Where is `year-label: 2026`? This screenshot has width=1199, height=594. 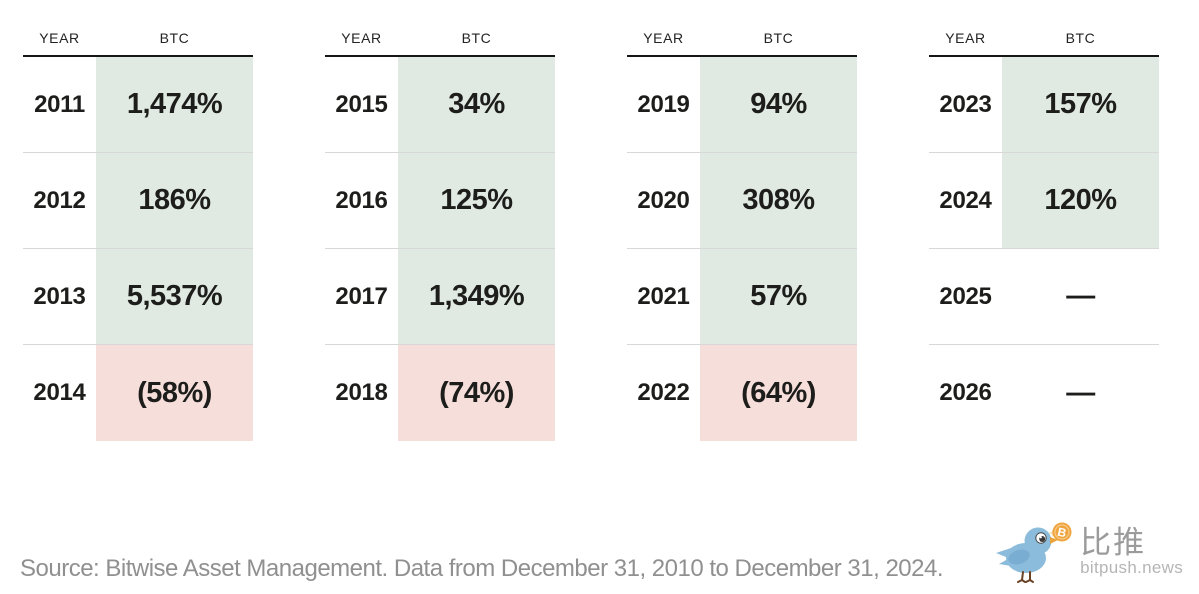
year-label: 2026 is located at coordinates (965, 392).